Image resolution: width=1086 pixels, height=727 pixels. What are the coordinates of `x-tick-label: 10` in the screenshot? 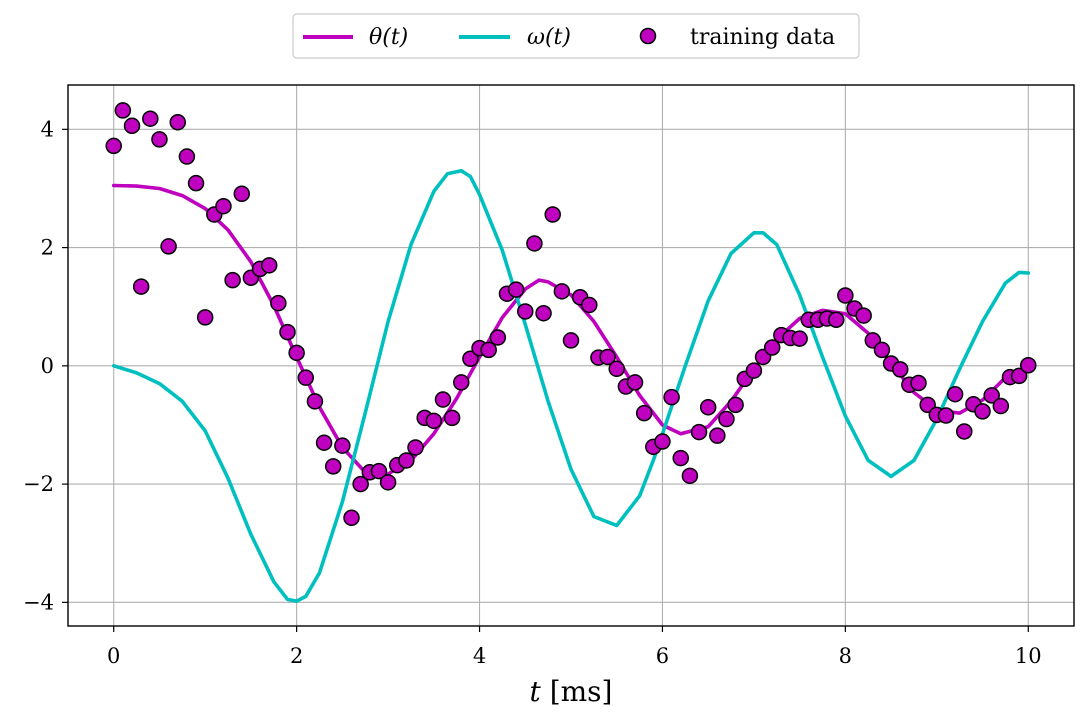 It's located at (1028, 656).